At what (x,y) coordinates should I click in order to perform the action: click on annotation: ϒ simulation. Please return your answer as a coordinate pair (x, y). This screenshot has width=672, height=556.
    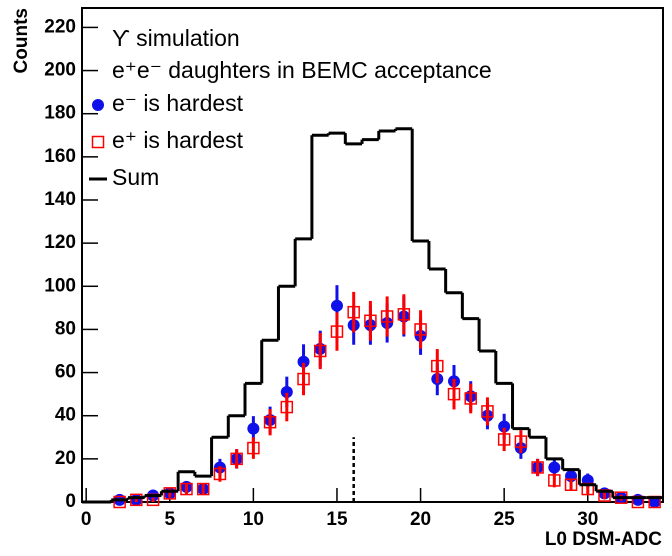
    Looking at the image, I should click on (176, 38).